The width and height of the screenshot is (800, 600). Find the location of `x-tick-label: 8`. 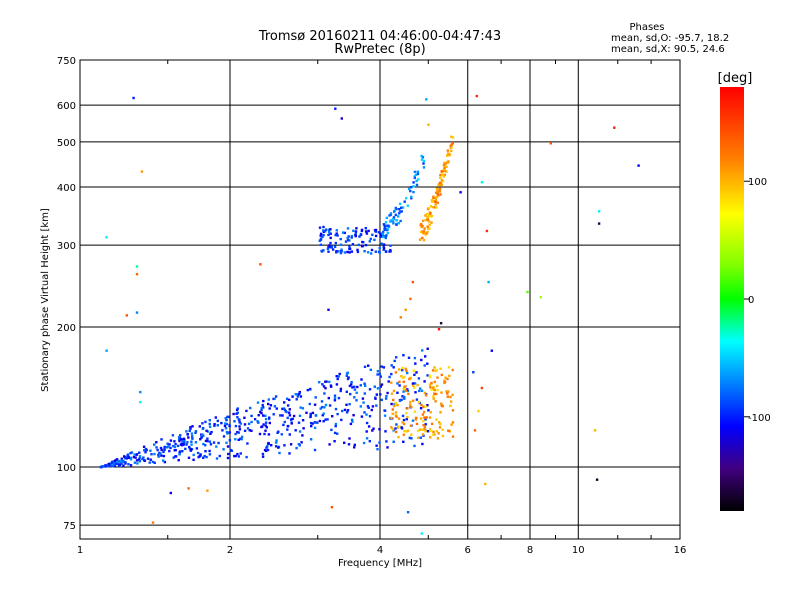

x-tick-label: 8 is located at coordinates (530, 550).